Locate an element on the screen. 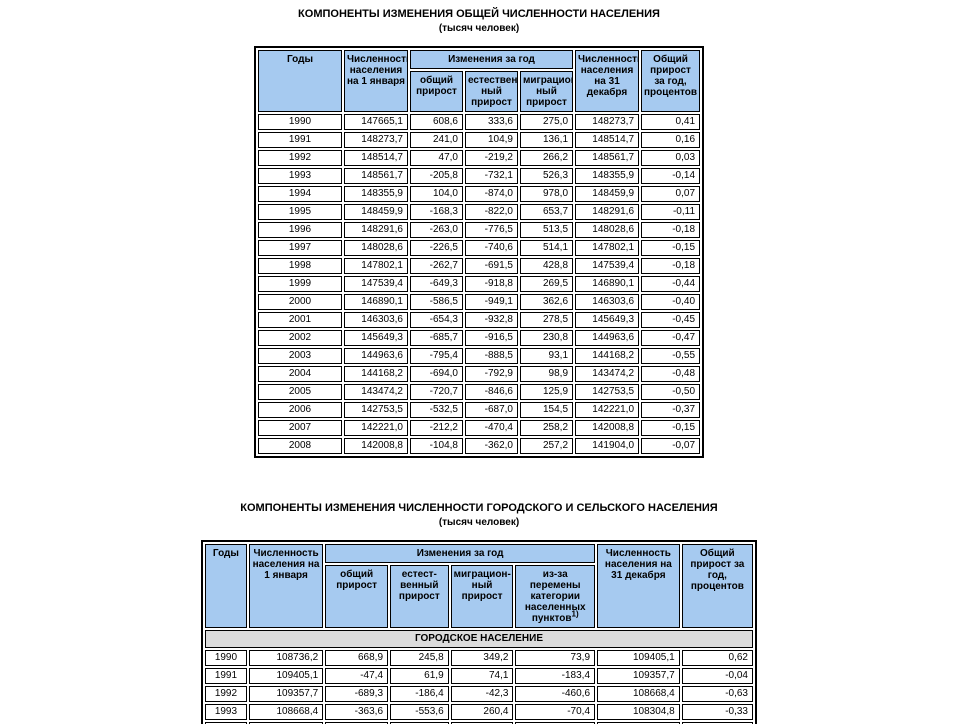 The width and height of the screenshot is (958, 724). value-cell: -918,8 is located at coordinates (491, 284).